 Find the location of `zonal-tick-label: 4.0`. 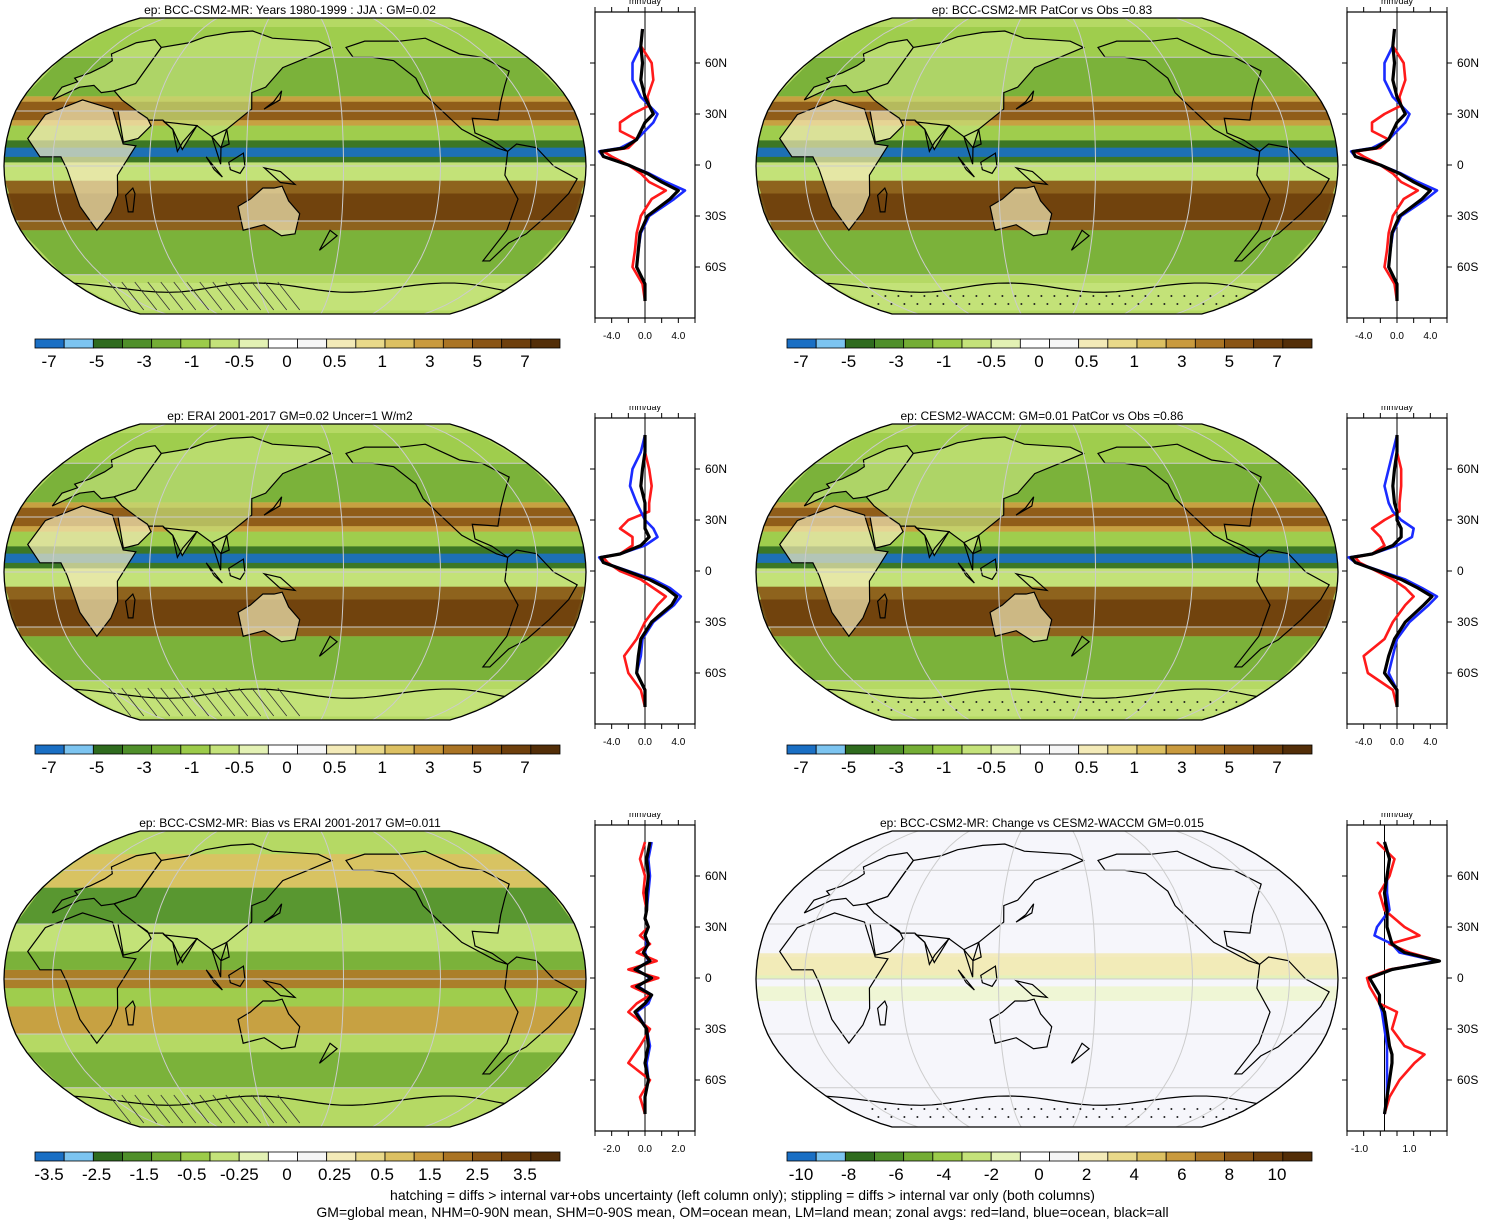

zonal-tick-label: 4.0 is located at coordinates (1430, 336).